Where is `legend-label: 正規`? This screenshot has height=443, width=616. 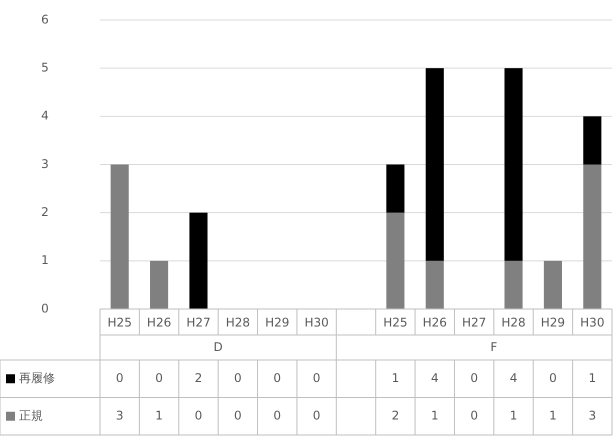
legend-label: 正規 is located at coordinates (31, 415).